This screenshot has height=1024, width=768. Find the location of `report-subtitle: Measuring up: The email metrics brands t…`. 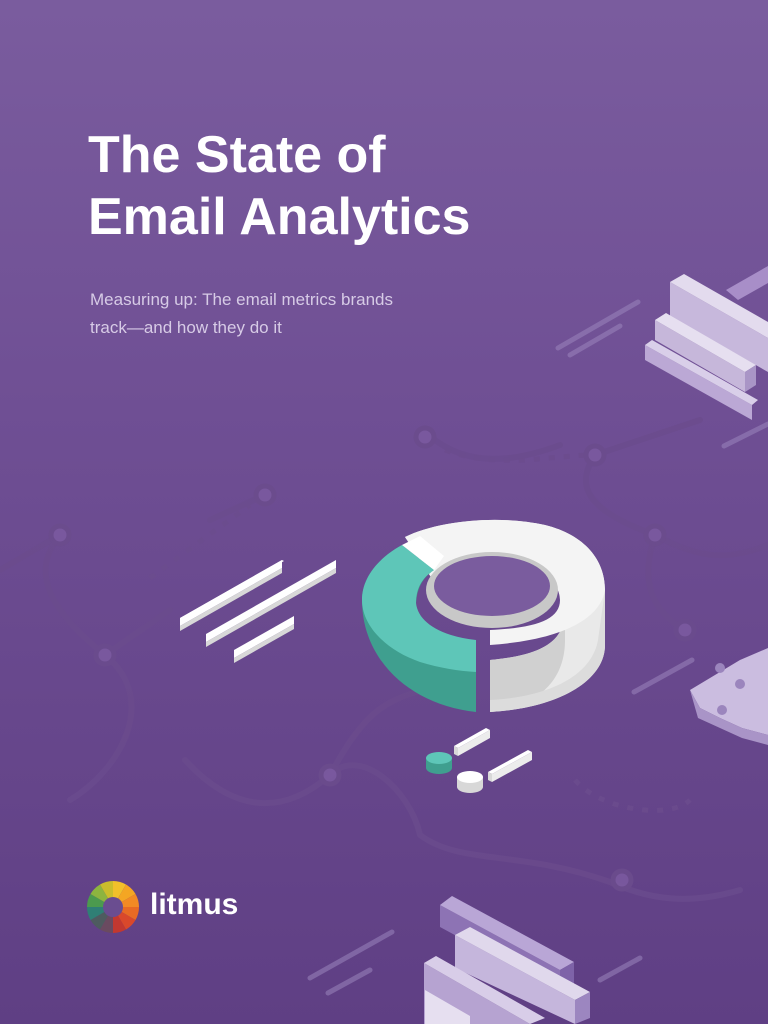

report-subtitle: Measuring up: The email metrics brands t… is located at coordinates (285, 314).